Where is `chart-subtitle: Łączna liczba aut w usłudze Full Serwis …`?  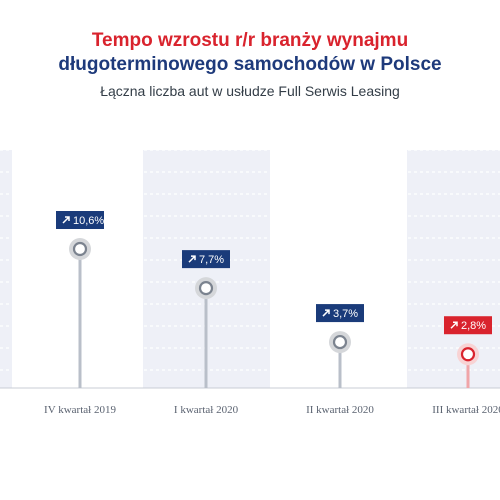
chart-subtitle: Łączna liczba aut w usłudze Full Serwis … is located at coordinates (250, 91).